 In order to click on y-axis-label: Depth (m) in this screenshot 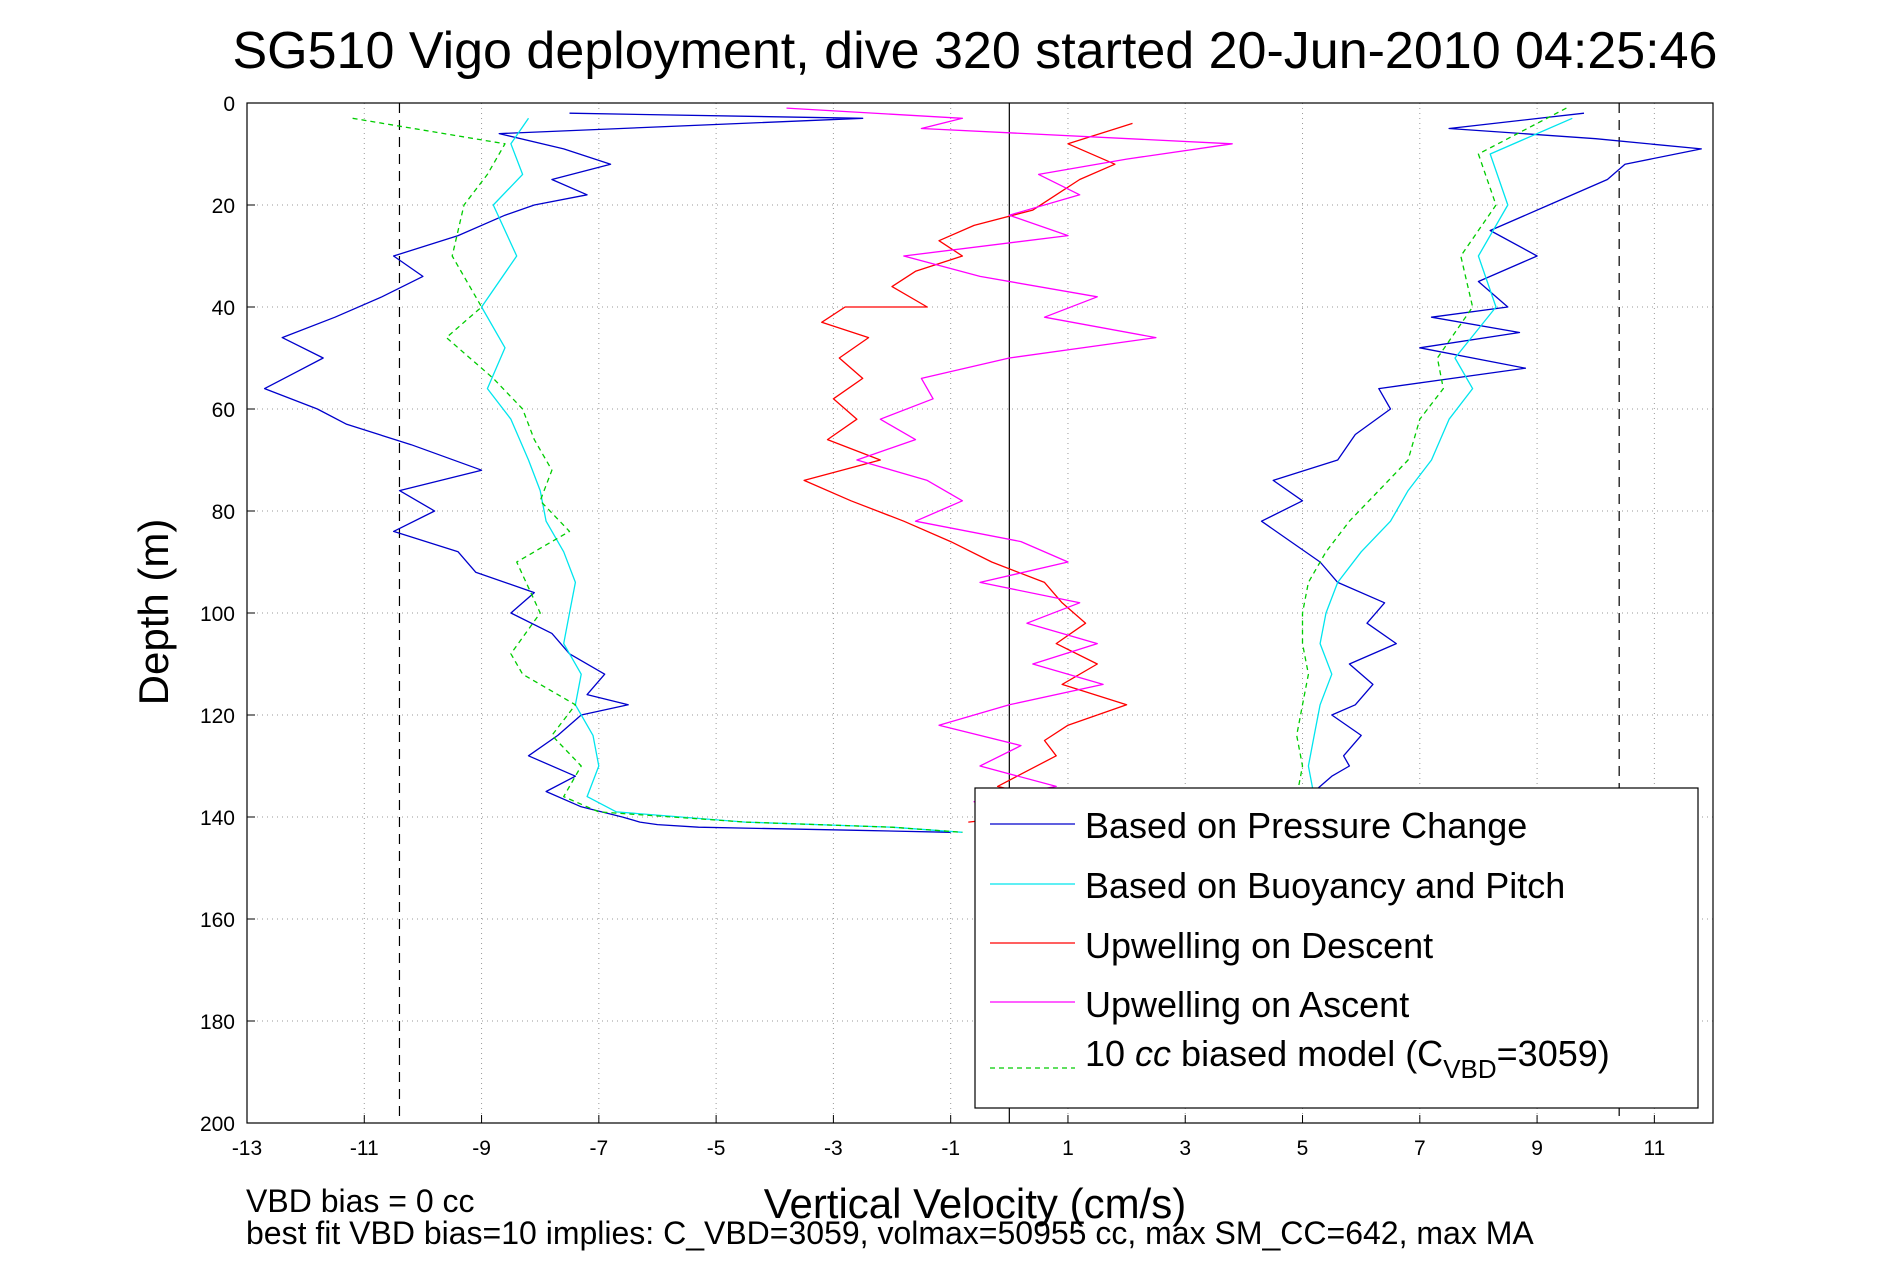, I will do `click(153, 612)`.